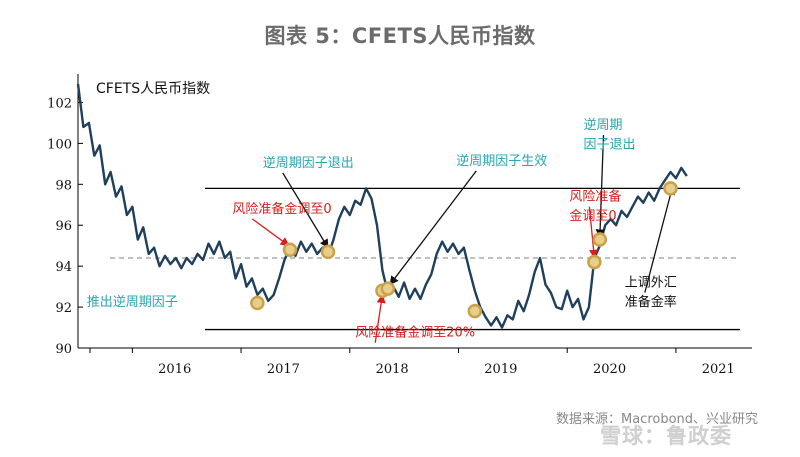  I want to click on x-tick-label: 2017, so click(283, 369).